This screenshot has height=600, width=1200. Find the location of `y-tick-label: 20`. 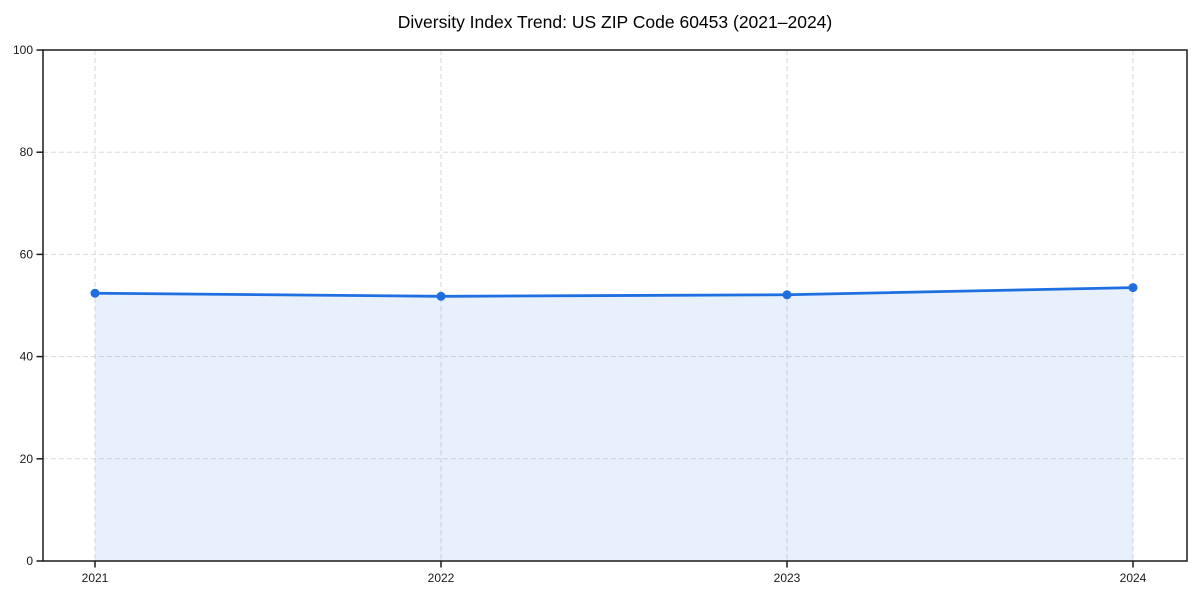

y-tick-label: 20 is located at coordinates (27, 459).